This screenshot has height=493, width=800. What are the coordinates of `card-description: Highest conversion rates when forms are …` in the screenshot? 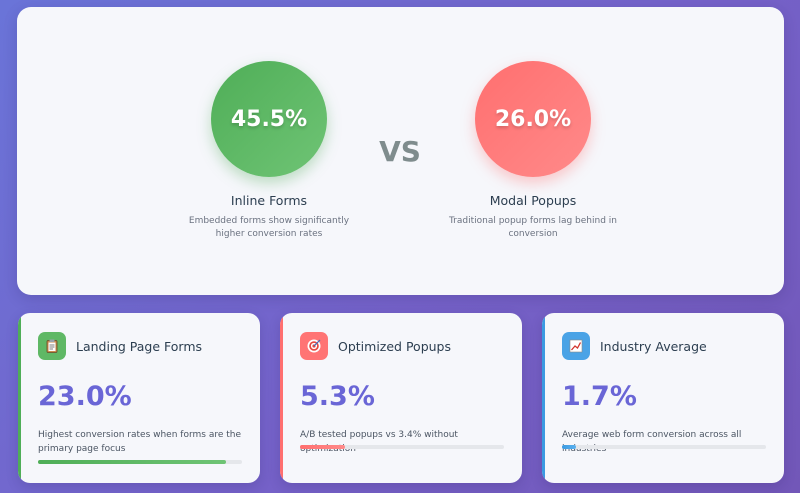 It's located at (140, 442).